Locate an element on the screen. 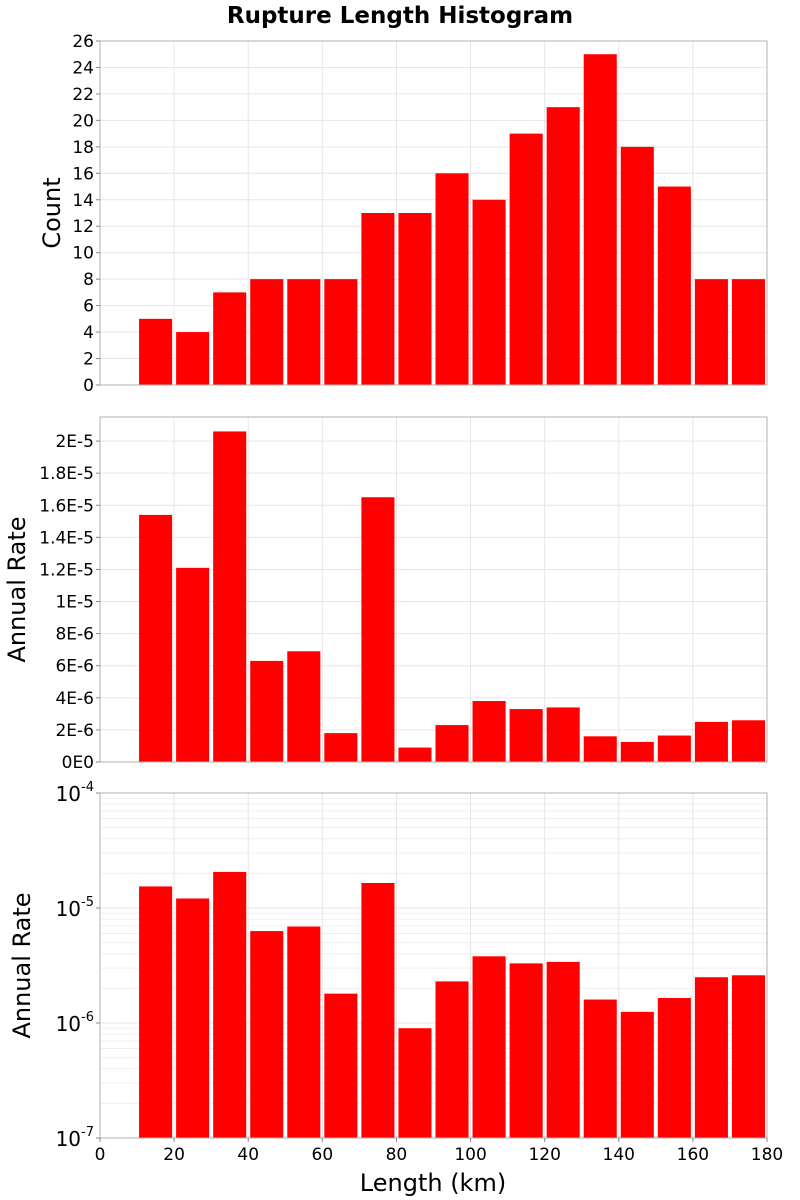  x-tick-label: 60 is located at coordinates (323, 1155).